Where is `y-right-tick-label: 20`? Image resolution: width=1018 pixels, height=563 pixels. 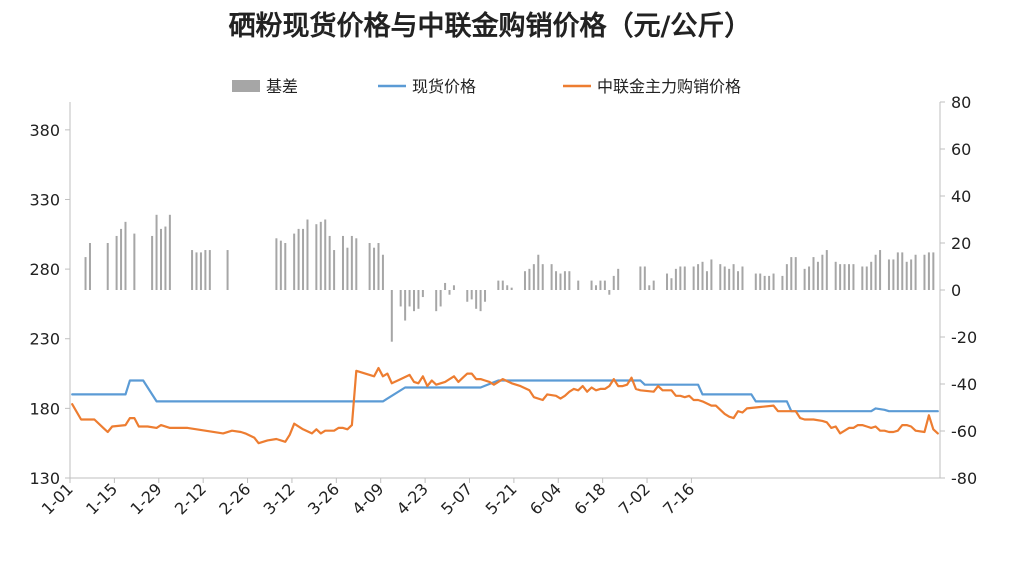
y-right-tick-label: 20 is located at coordinates (961, 243).